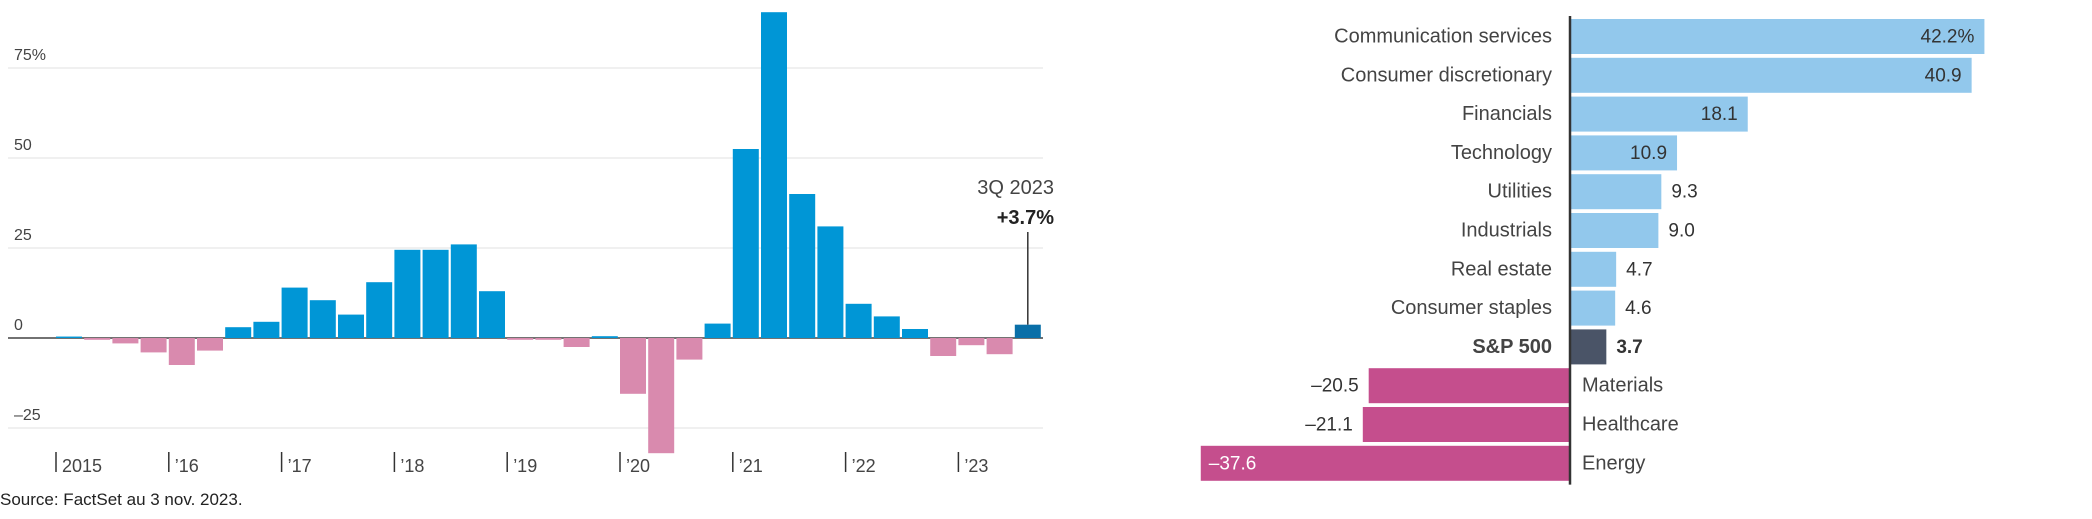  Describe the element at coordinates (82, 466) in the screenshot. I see `x-year-label: 2015` at that location.